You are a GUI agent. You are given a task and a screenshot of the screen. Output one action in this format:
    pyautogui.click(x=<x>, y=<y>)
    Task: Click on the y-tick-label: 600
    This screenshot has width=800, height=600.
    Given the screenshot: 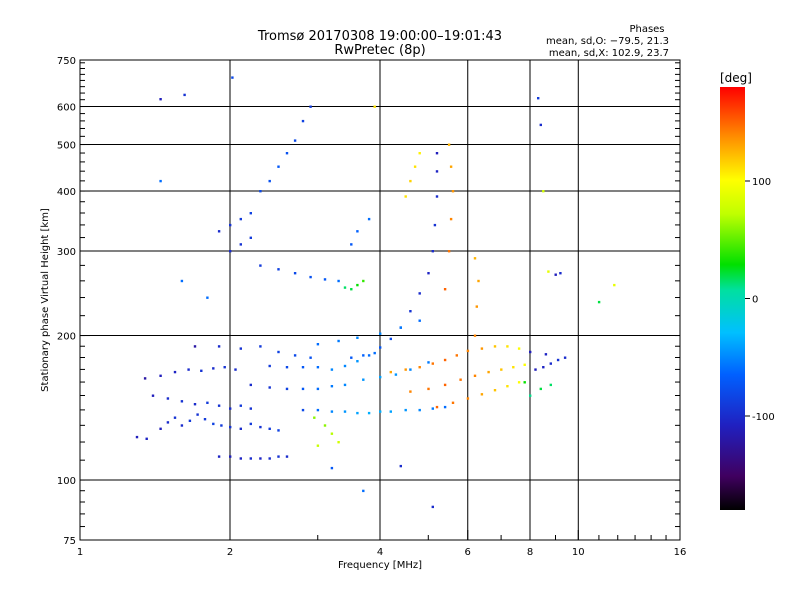 What is the action you would take?
    pyautogui.click(x=66, y=108)
    